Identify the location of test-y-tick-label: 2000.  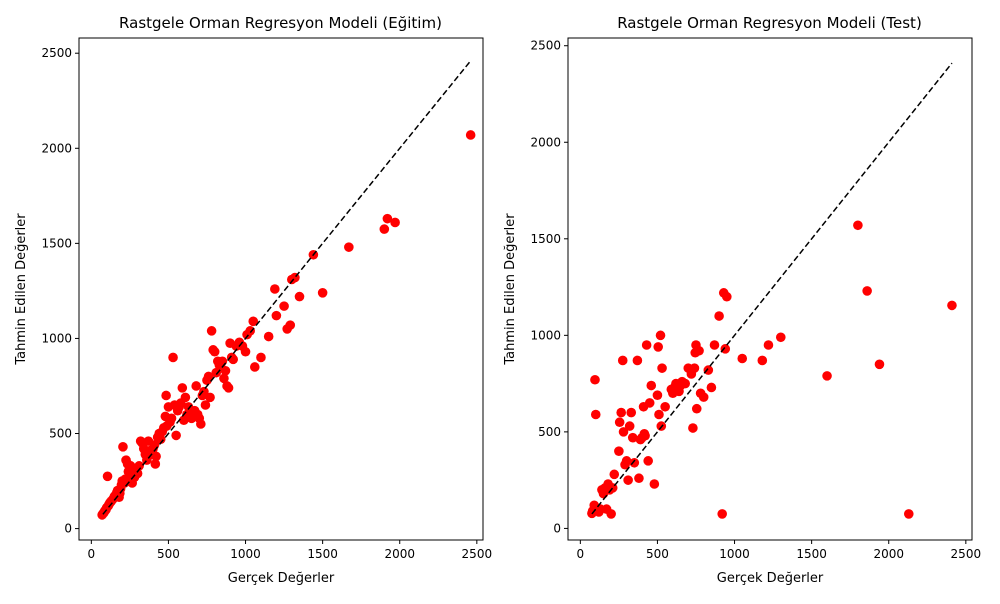
(545, 142).